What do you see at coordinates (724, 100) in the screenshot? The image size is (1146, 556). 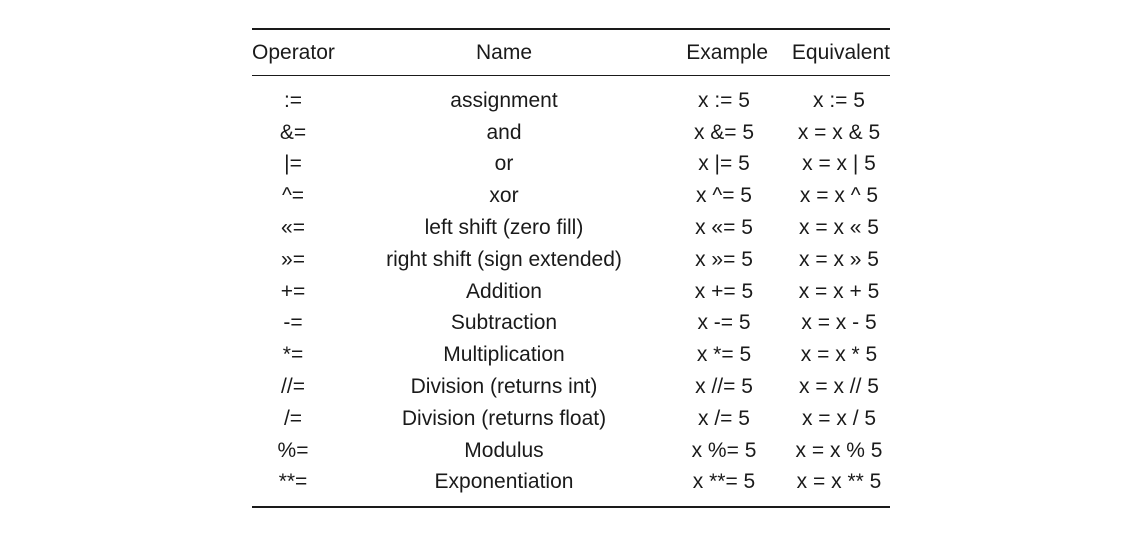 I see `example-cell: x := 5` at bounding box center [724, 100].